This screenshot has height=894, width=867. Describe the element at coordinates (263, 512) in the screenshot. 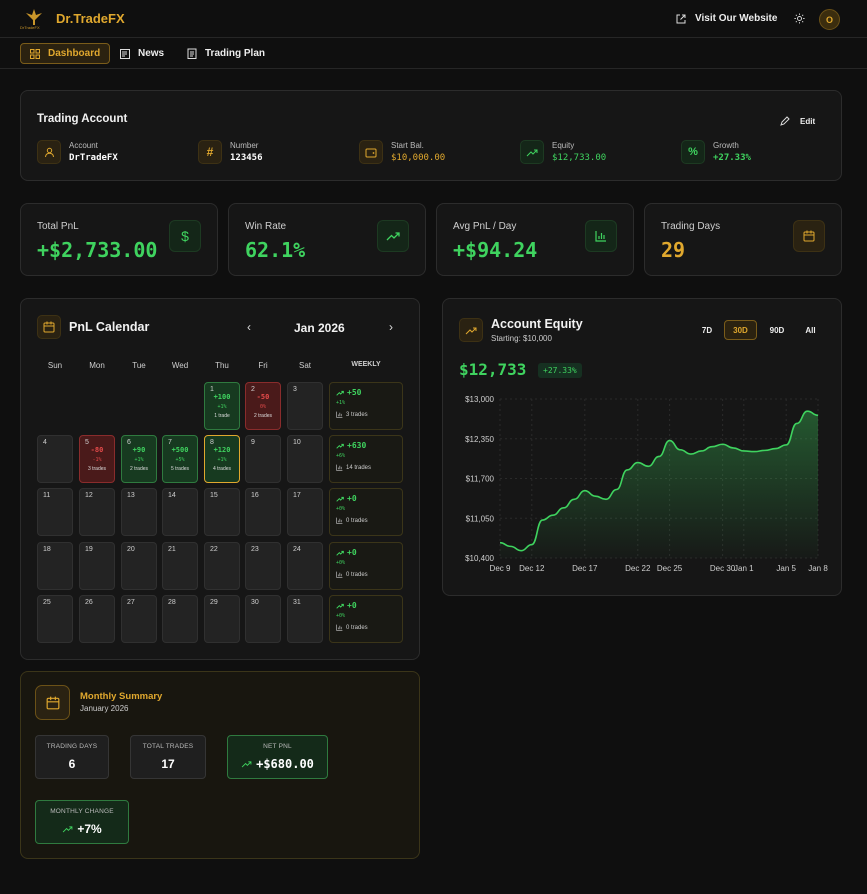

I see `calendar-day: 16` at that location.